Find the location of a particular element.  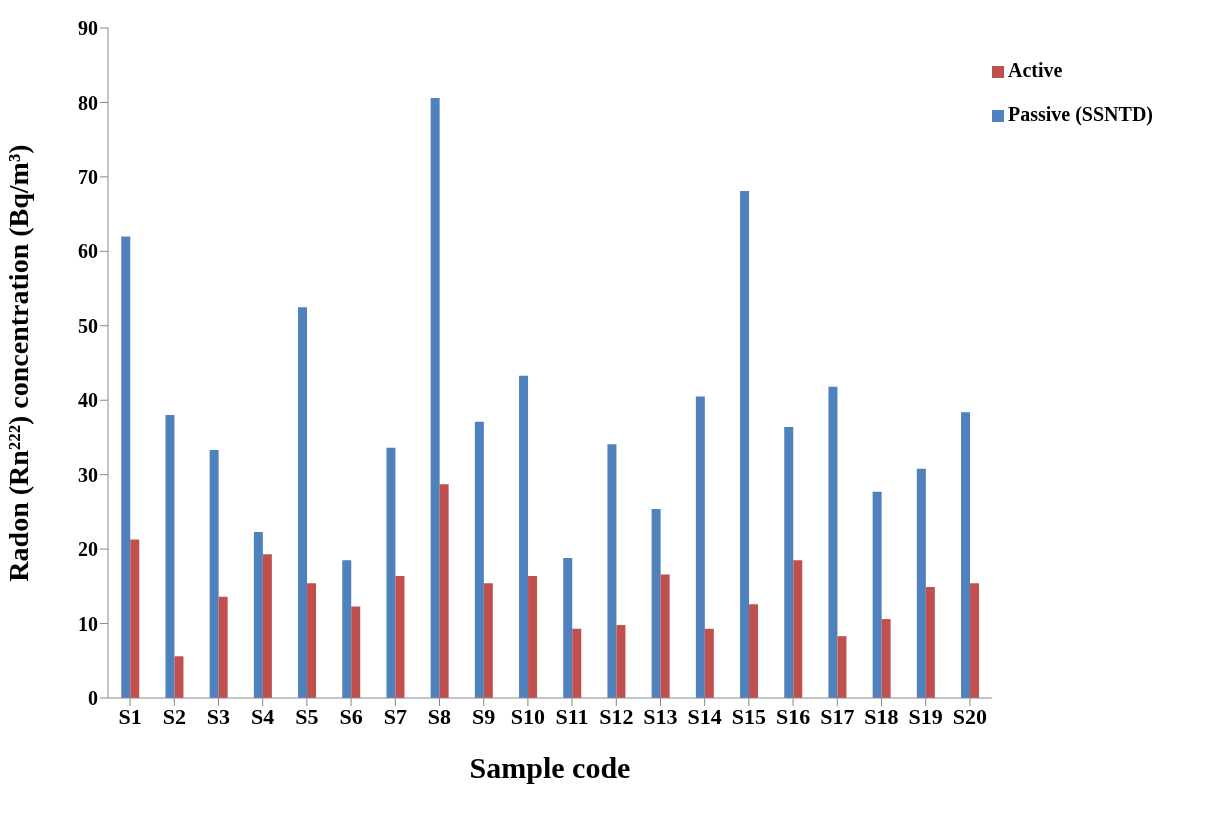

x-tick-label: S7 is located at coordinates (395, 716).